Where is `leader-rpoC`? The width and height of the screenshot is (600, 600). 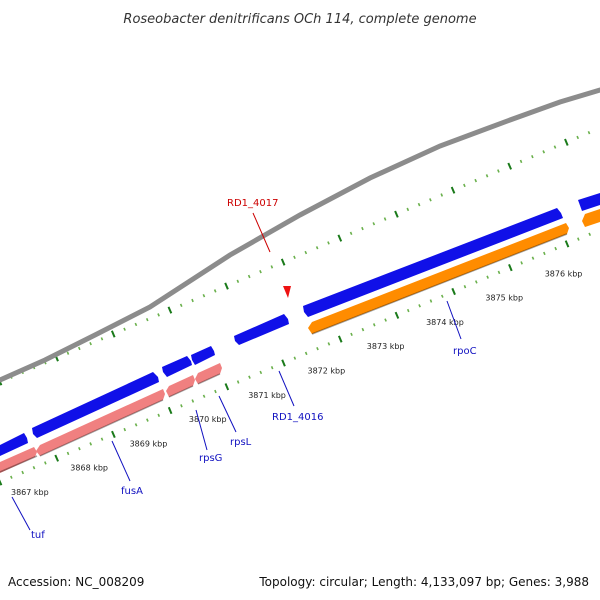
leader-rpoC is located at coordinates (454, 320).